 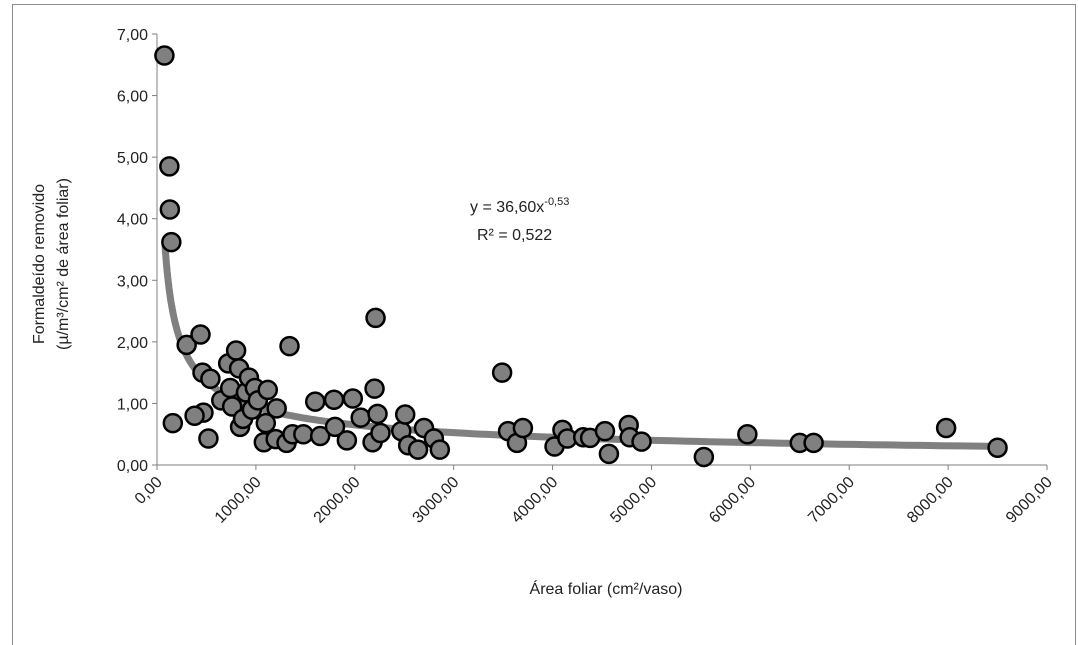 I want to click on y-tick-label: 0,00, so click(x=132, y=466).